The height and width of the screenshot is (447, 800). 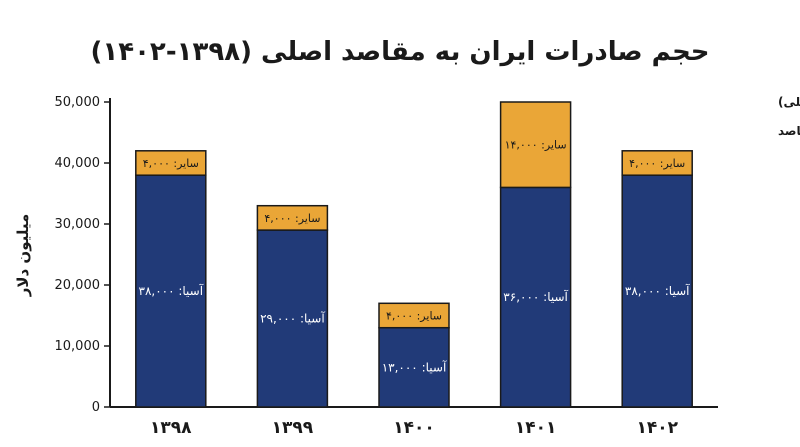 What do you see at coordinates (414, 366) in the screenshot?
I see `bar-label-asia: آسیا: ۱۳,۰۰۰` at bounding box center [414, 366].